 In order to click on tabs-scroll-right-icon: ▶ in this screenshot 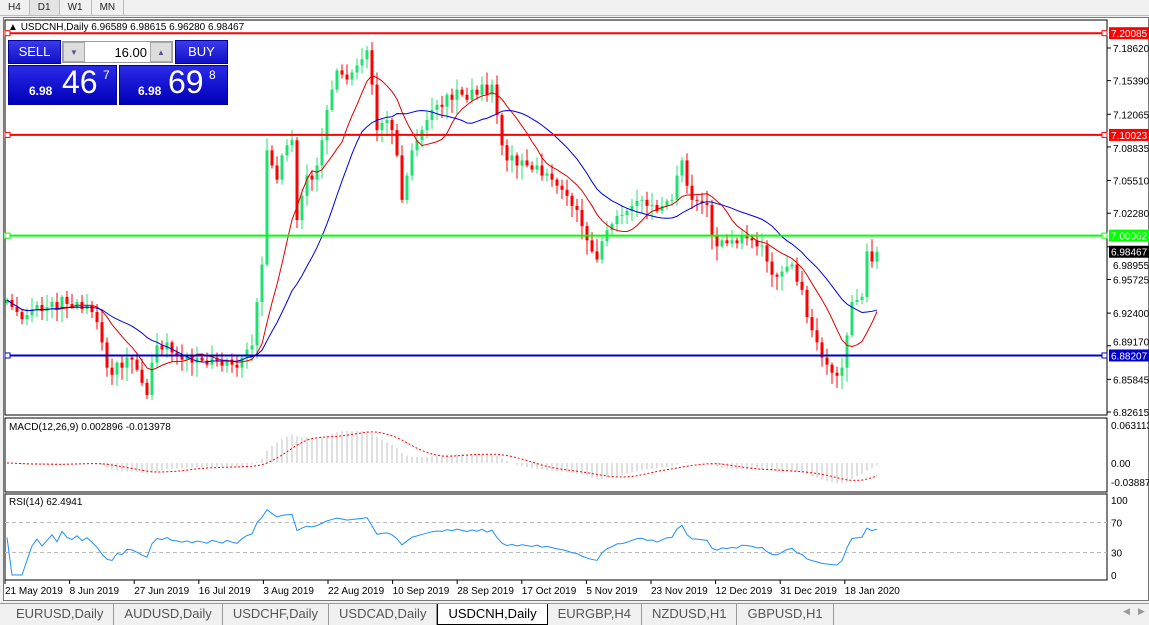, I will do `click(1141, 611)`.